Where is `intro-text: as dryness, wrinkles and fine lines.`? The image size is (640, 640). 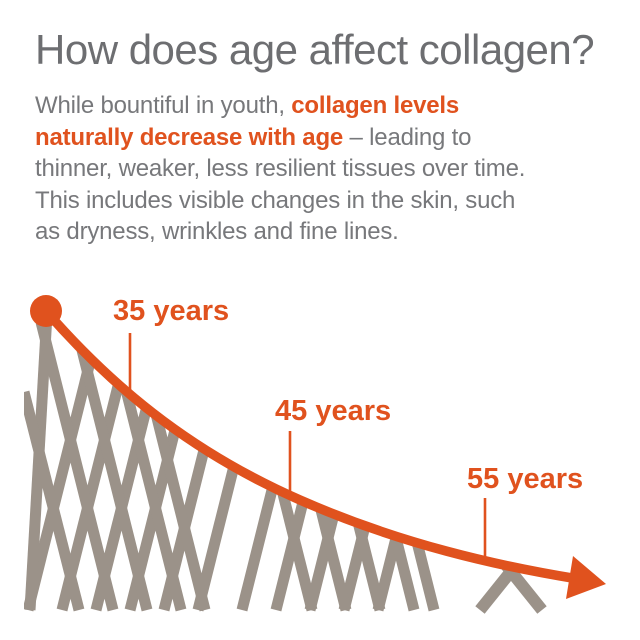 intro-text: as dryness, wrinkles and fine lines. is located at coordinates (217, 231).